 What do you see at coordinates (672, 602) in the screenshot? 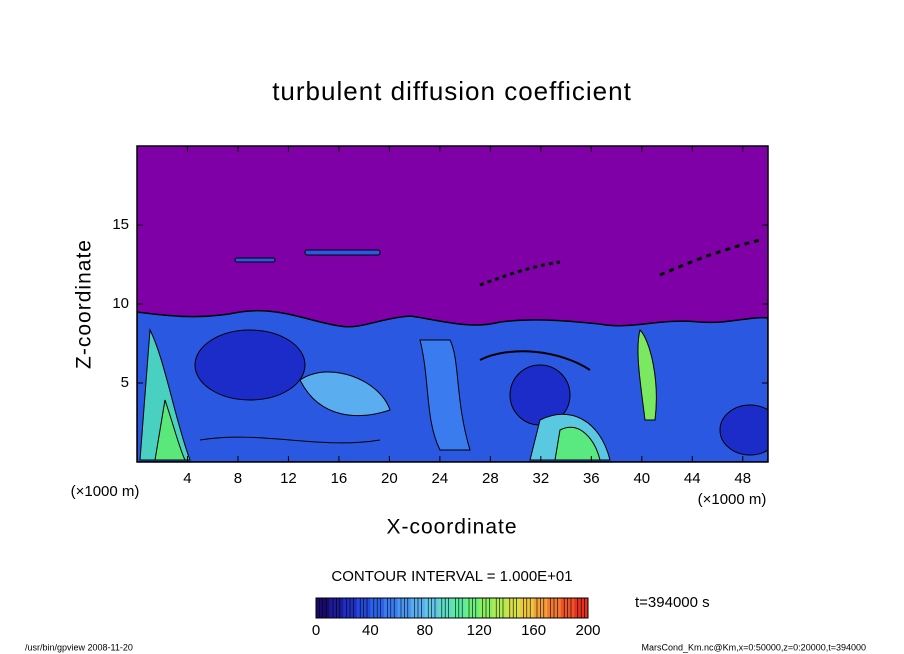
I see `time-label: t=394000 s` at bounding box center [672, 602].